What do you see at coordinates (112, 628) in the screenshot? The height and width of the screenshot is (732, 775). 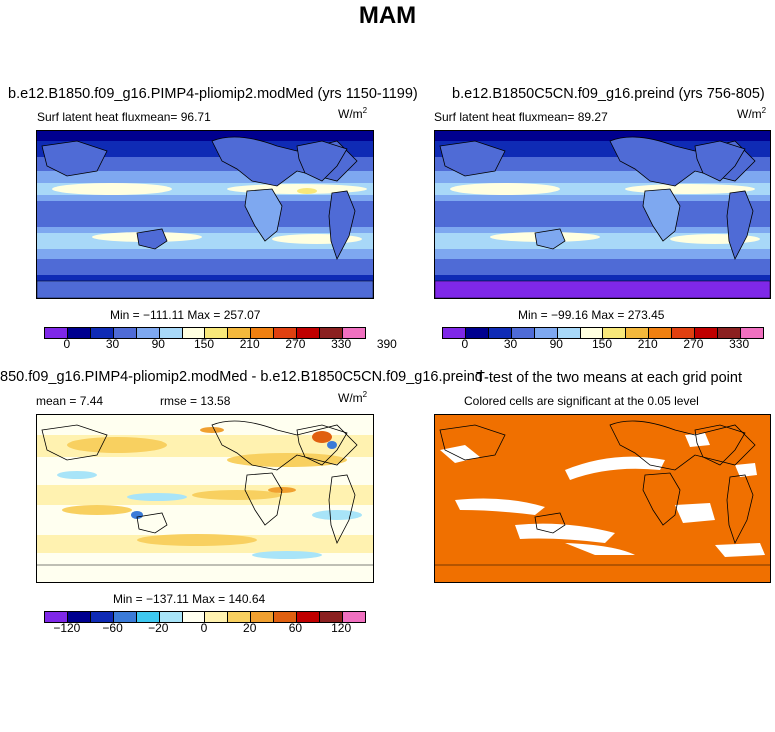 I see `colorbar-tick-label: −60` at bounding box center [112, 628].